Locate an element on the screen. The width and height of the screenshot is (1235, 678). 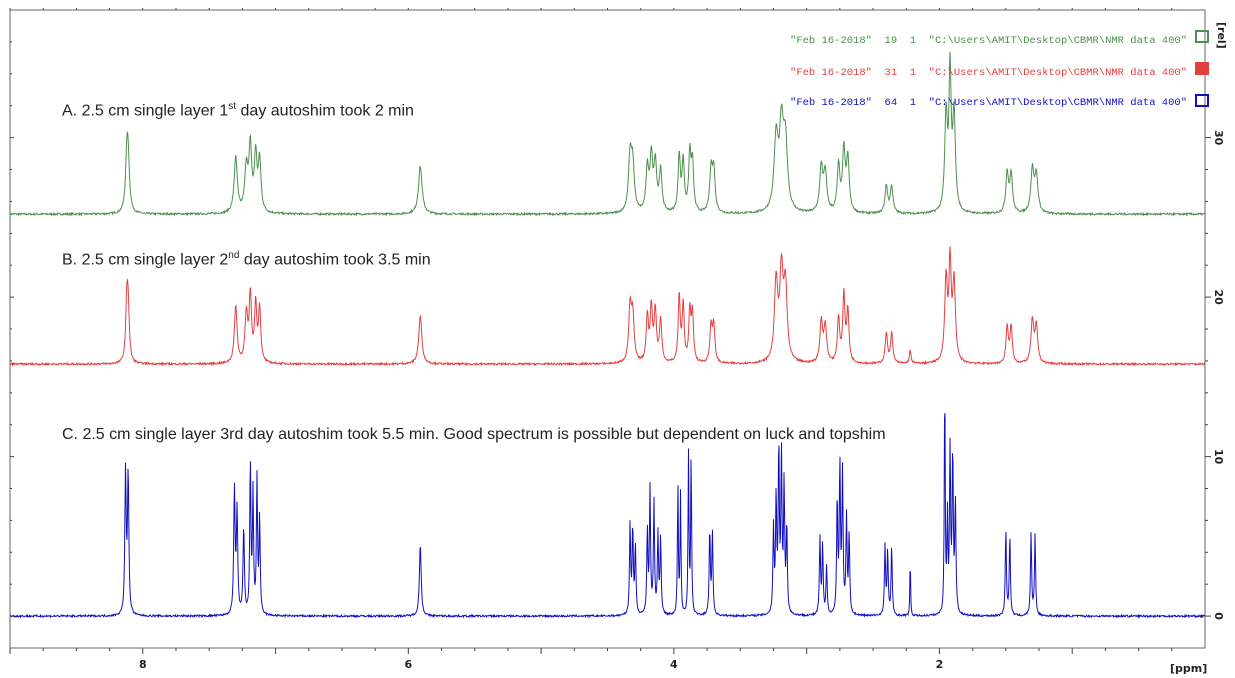
x-axis-label: [ppm] is located at coordinates (1188, 668).